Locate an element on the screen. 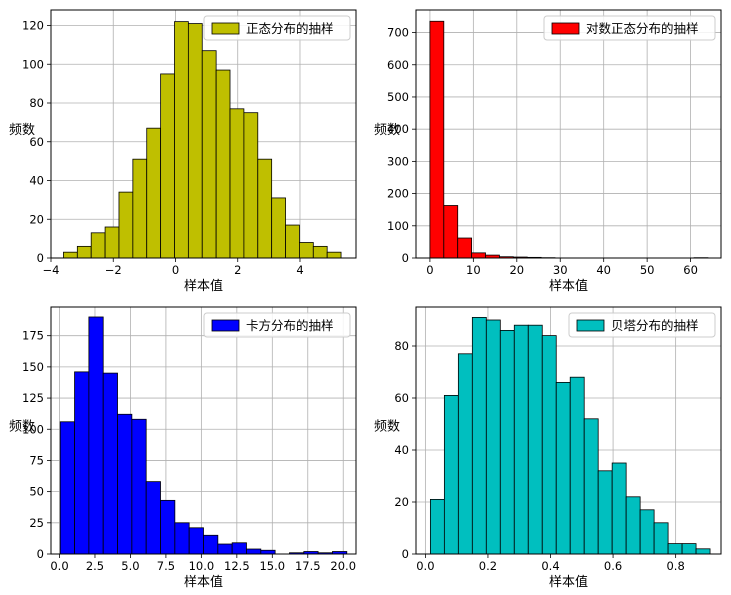 The image size is (731, 595). y-tick-label: 600 is located at coordinates (398, 65).